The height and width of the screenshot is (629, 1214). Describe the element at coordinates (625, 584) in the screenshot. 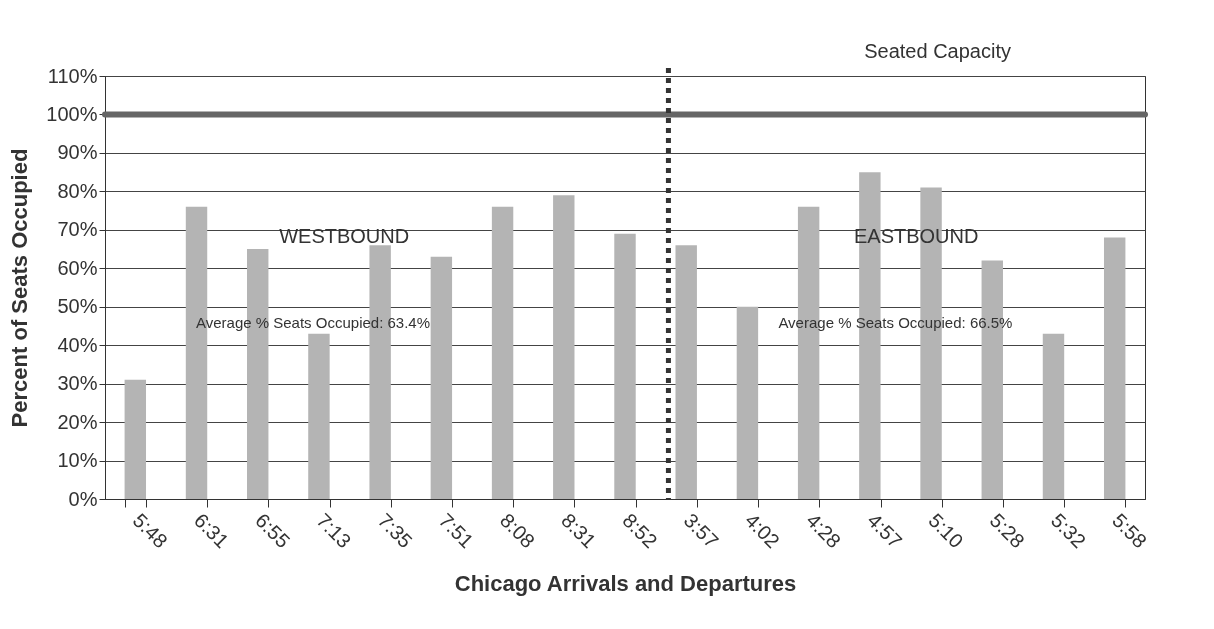

I see `x-axis-title: Chicago Arrivals and Departures` at that location.